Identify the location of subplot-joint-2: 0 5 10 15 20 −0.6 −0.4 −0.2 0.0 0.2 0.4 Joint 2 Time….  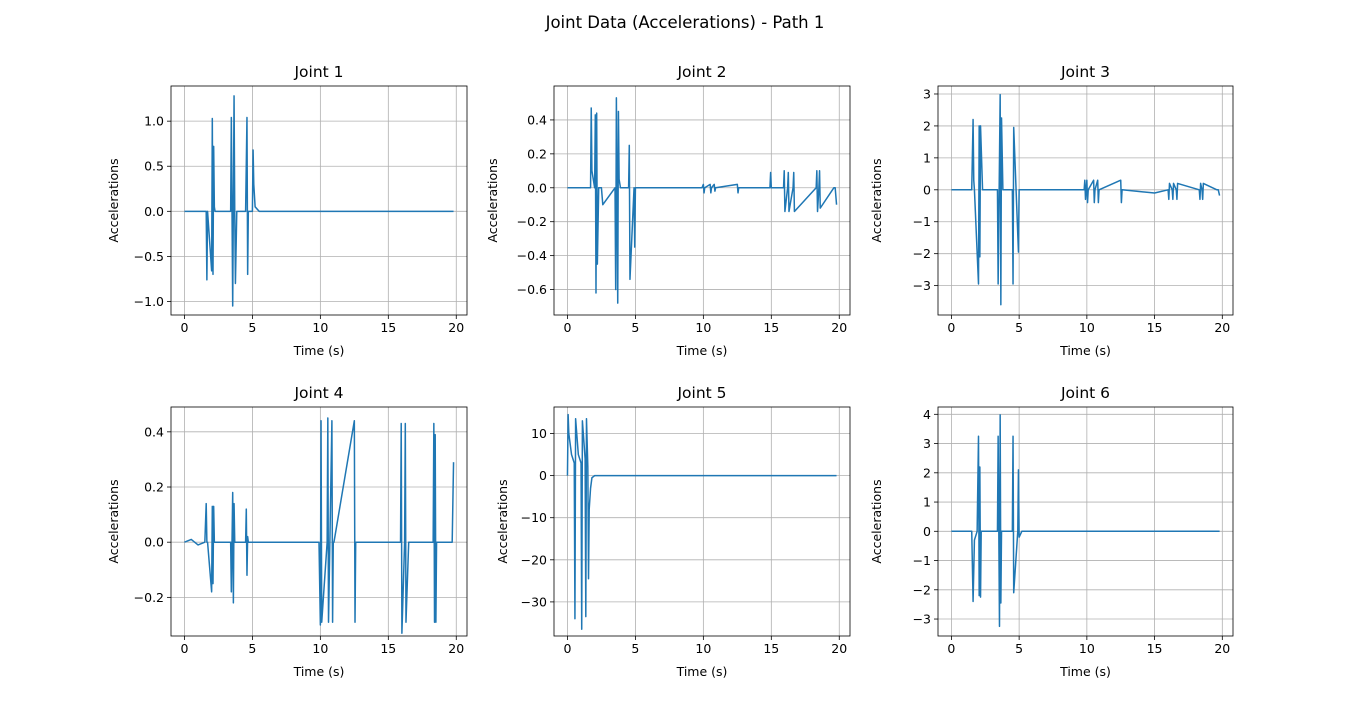
(668, 210).